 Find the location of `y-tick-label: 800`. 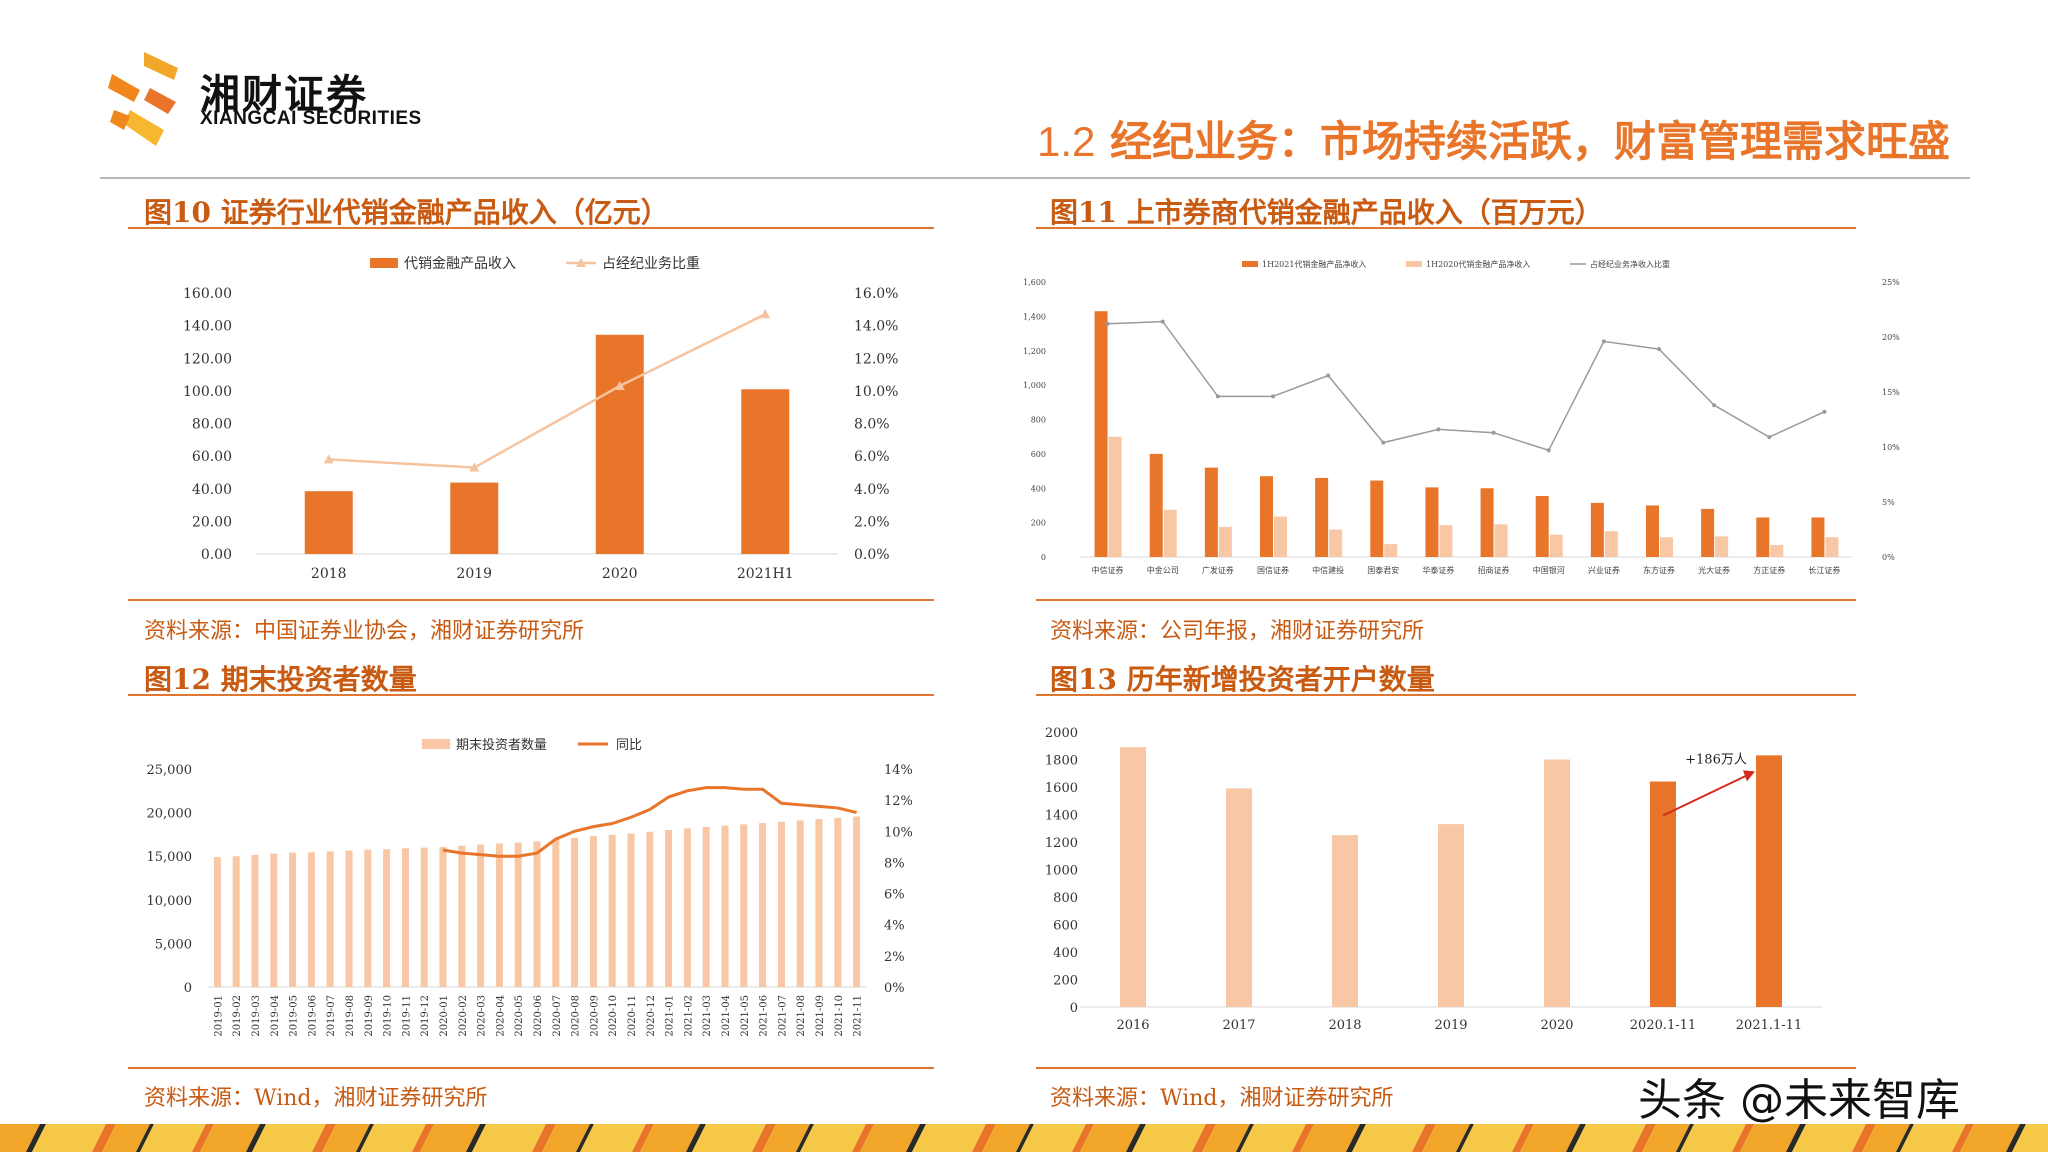

y-tick-label: 800 is located at coordinates (1038, 420).